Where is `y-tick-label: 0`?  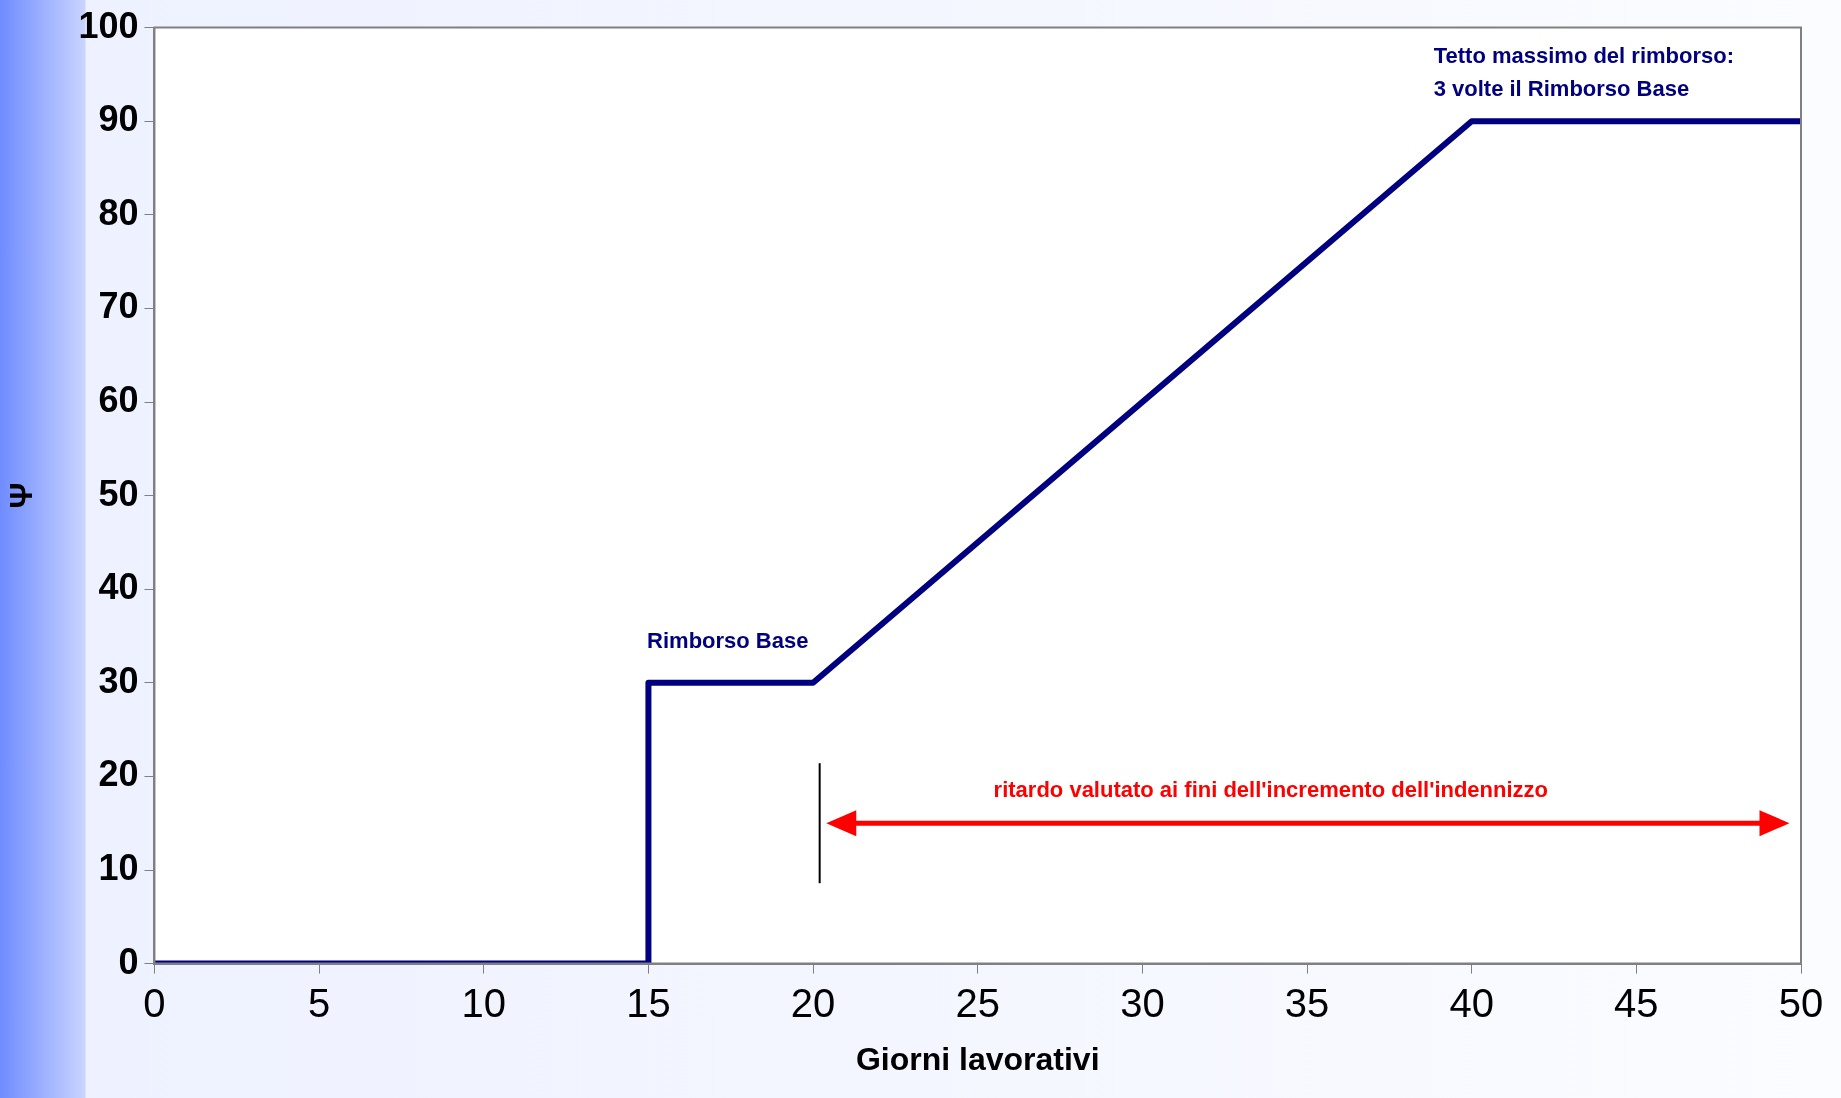 y-tick-label: 0 is located at coordinates (128, 961).